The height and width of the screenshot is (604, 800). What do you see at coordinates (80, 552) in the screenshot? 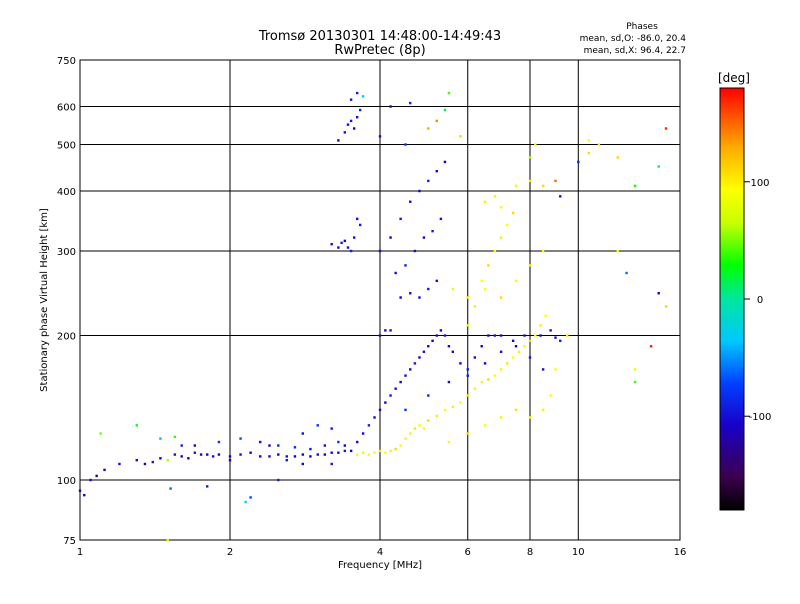
I see `x-tick-label: 1` at bounding box center [80, 552].